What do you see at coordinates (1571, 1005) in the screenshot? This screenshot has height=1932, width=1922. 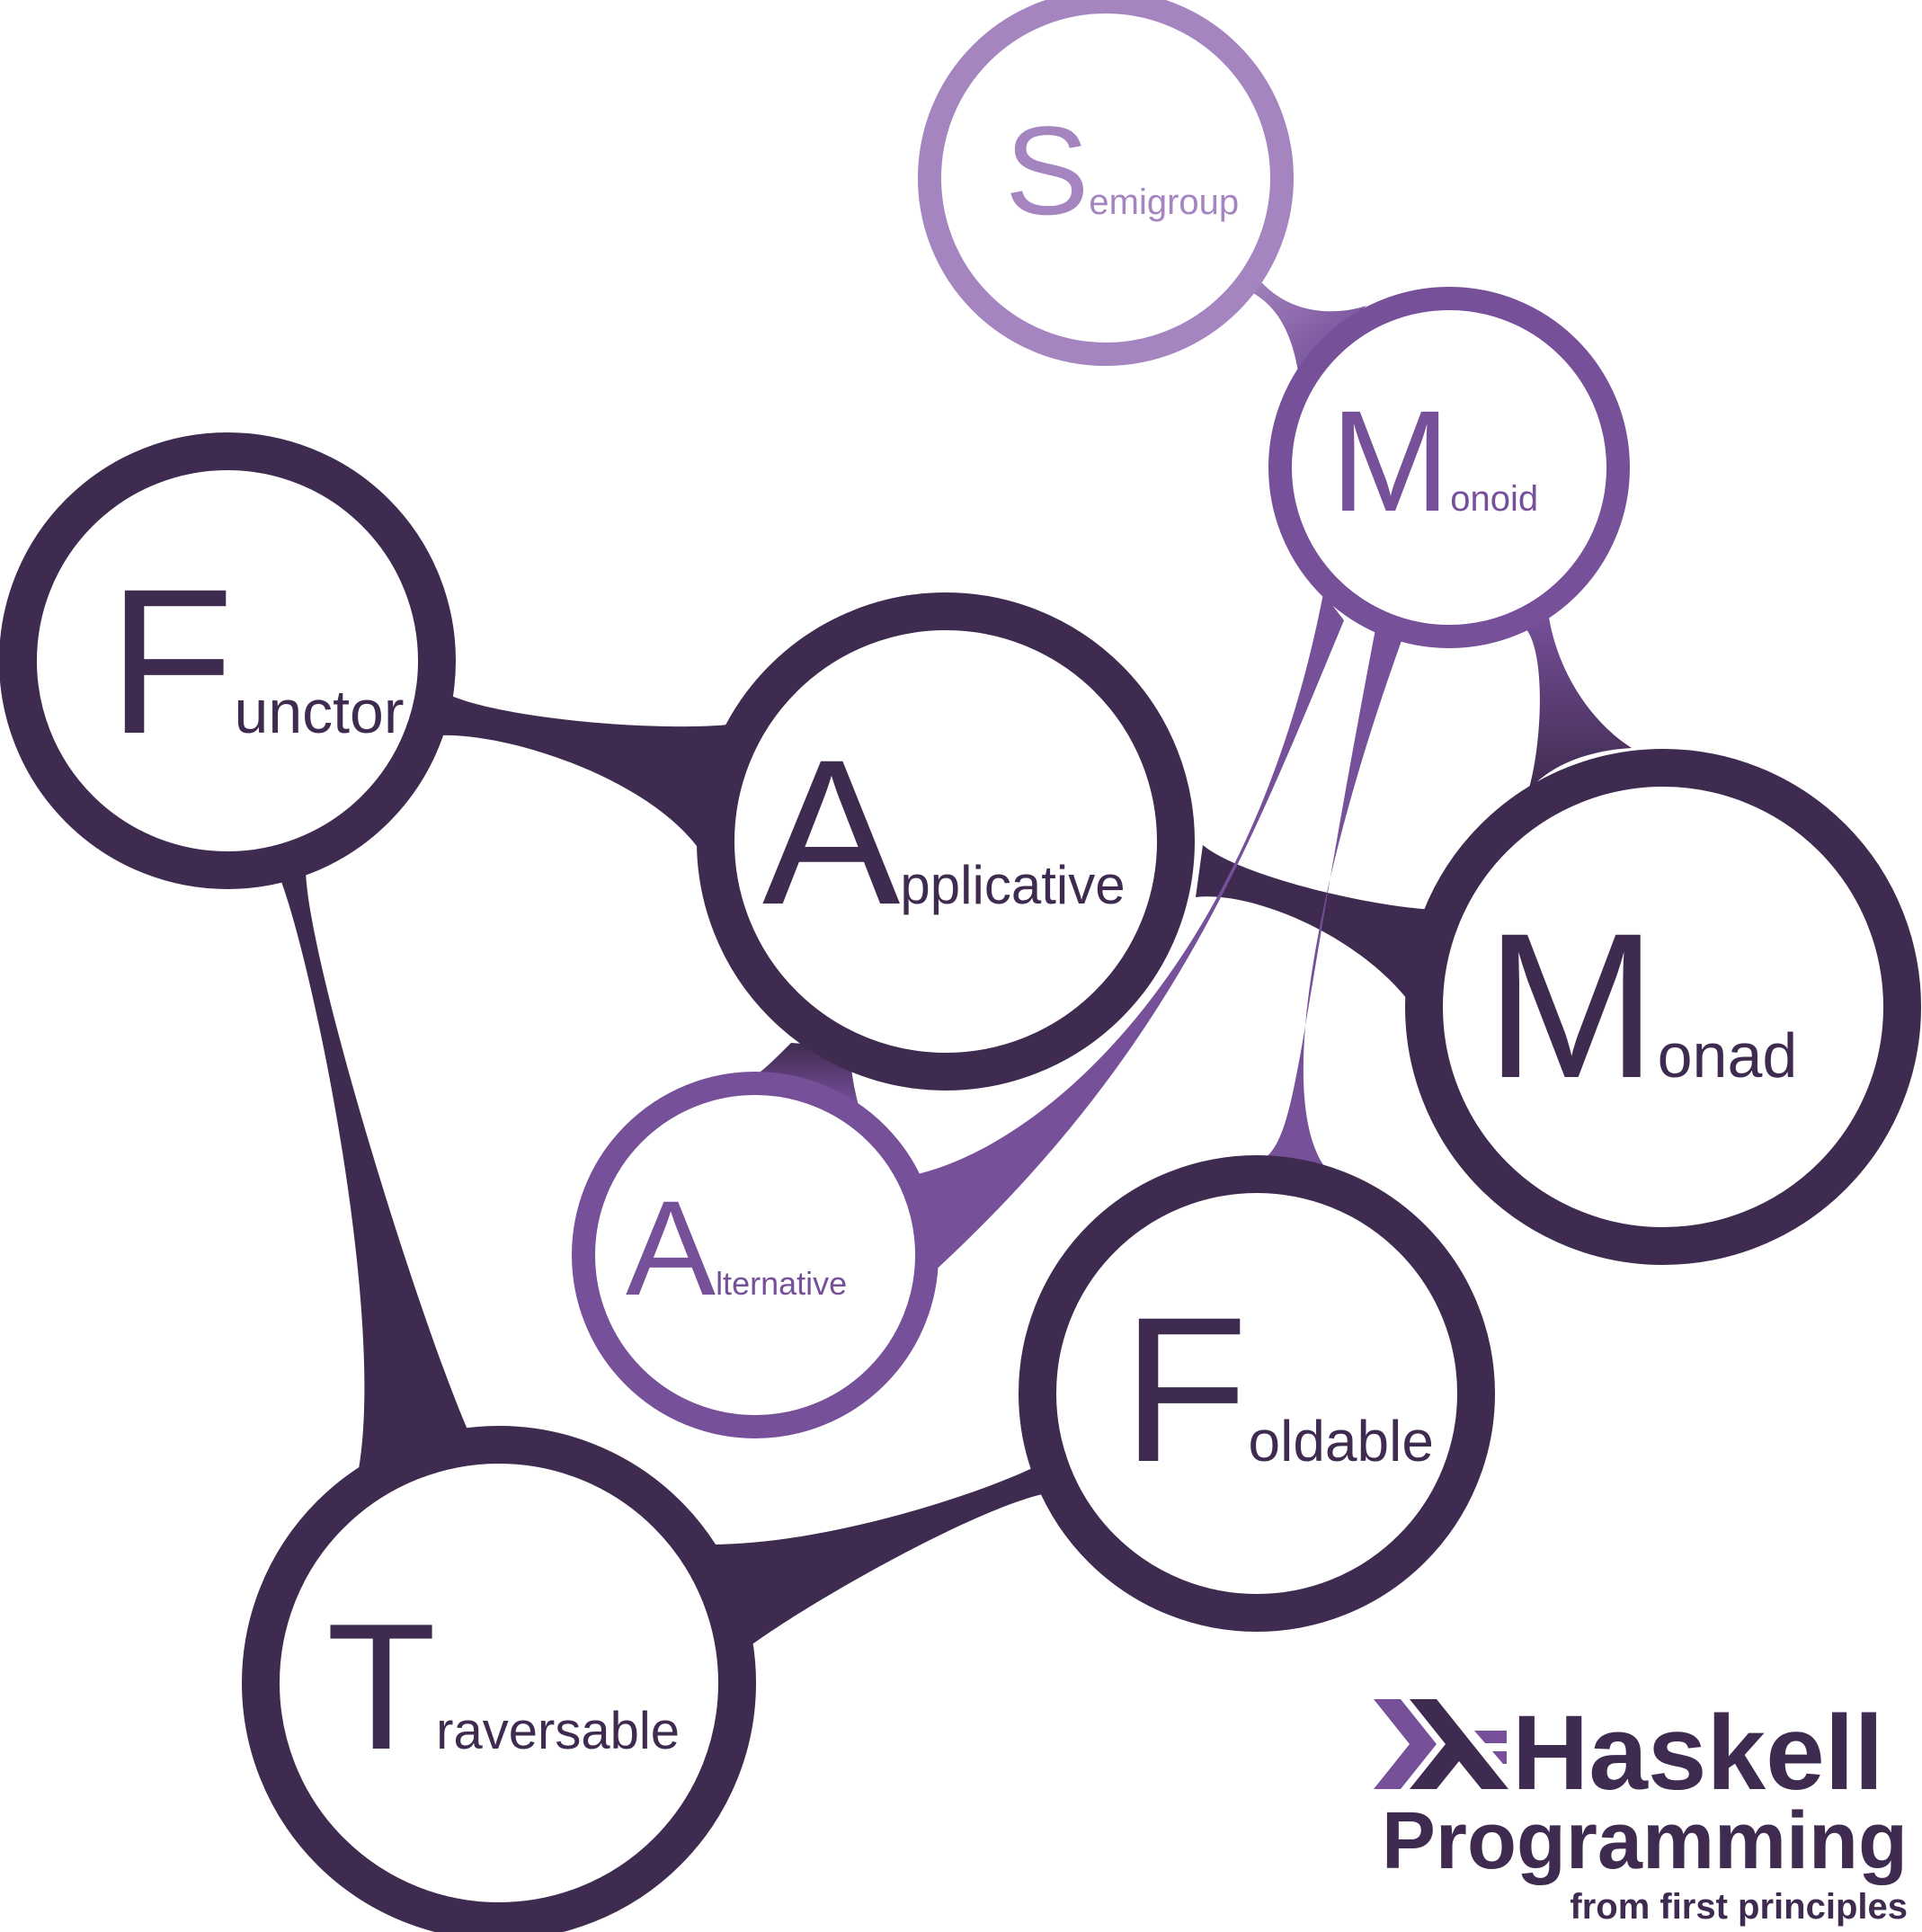 I see `monad-initial: M` at bounding box center [1571, 1005].